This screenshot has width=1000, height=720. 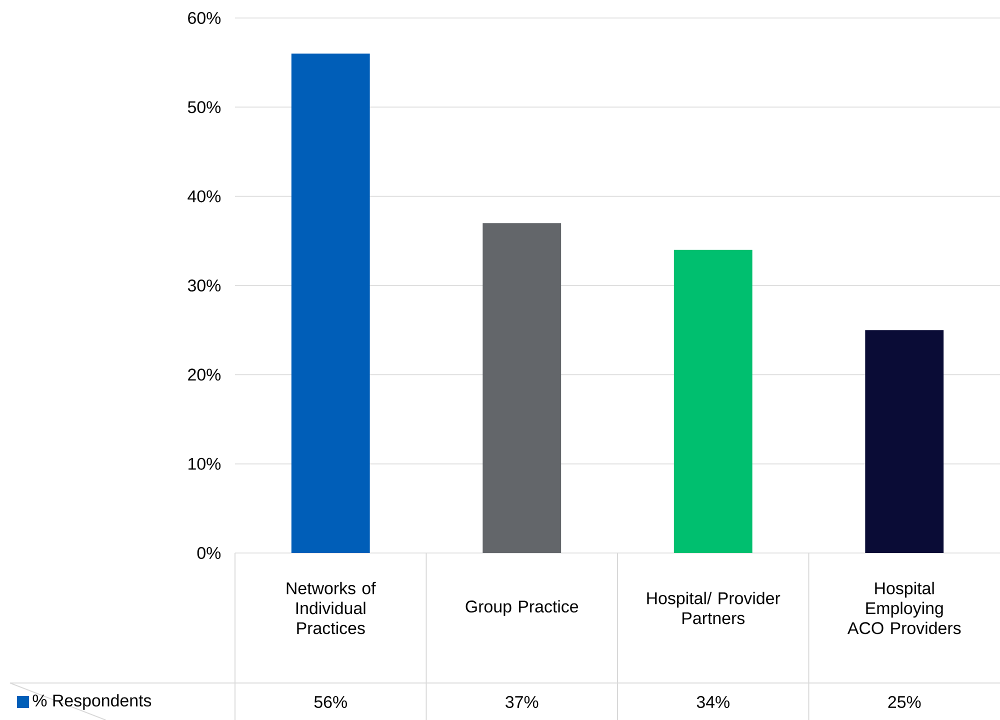 What do you see at coordinates (204, 464) in the screenshot?
I see `y-tick-label: 10%` at bounding box center [204, 464].